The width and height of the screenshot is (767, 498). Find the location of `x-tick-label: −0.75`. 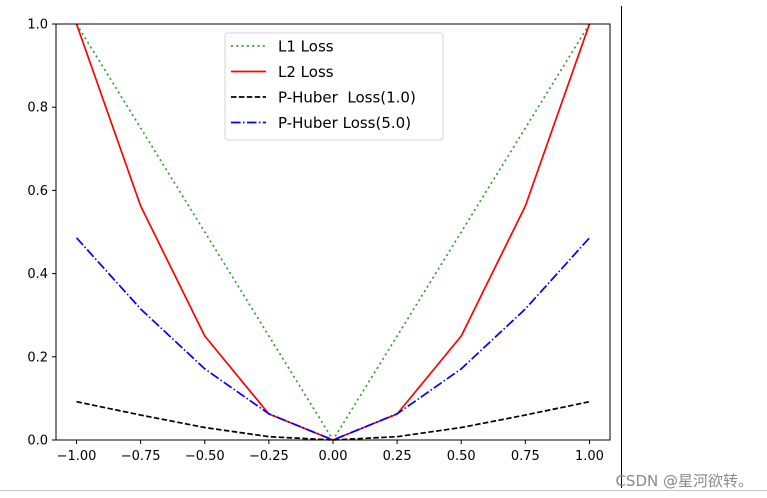

x-tick-label: −0.75 is located at coordinates (141, 456).